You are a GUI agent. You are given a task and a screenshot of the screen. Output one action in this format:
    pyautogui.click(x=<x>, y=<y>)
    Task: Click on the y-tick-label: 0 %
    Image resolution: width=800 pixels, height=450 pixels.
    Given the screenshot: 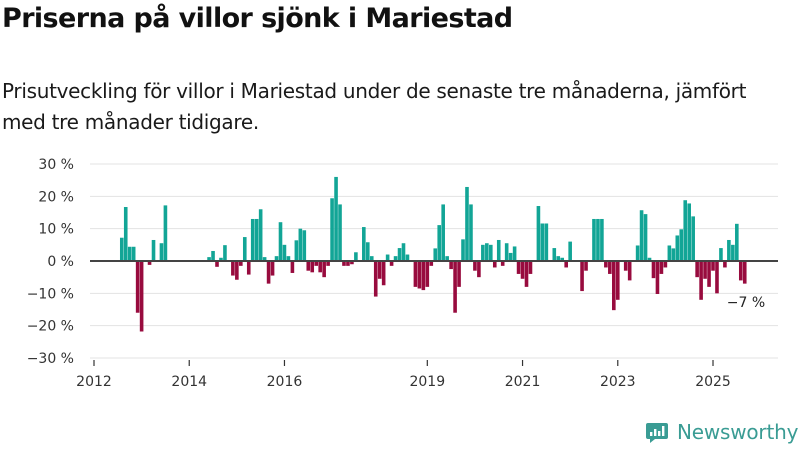 What is the action you would take?
    pyautogui.click(x=60, y=262)
    